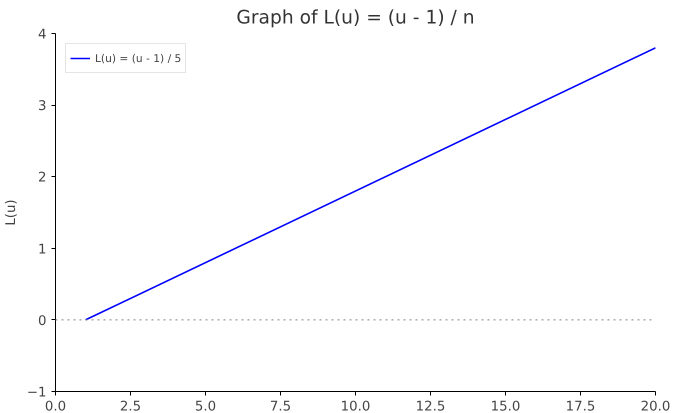 Image resolution: width=675 pixels, height=413 pixels. I want to click on y-tick-label: −1, so click(36, 393).